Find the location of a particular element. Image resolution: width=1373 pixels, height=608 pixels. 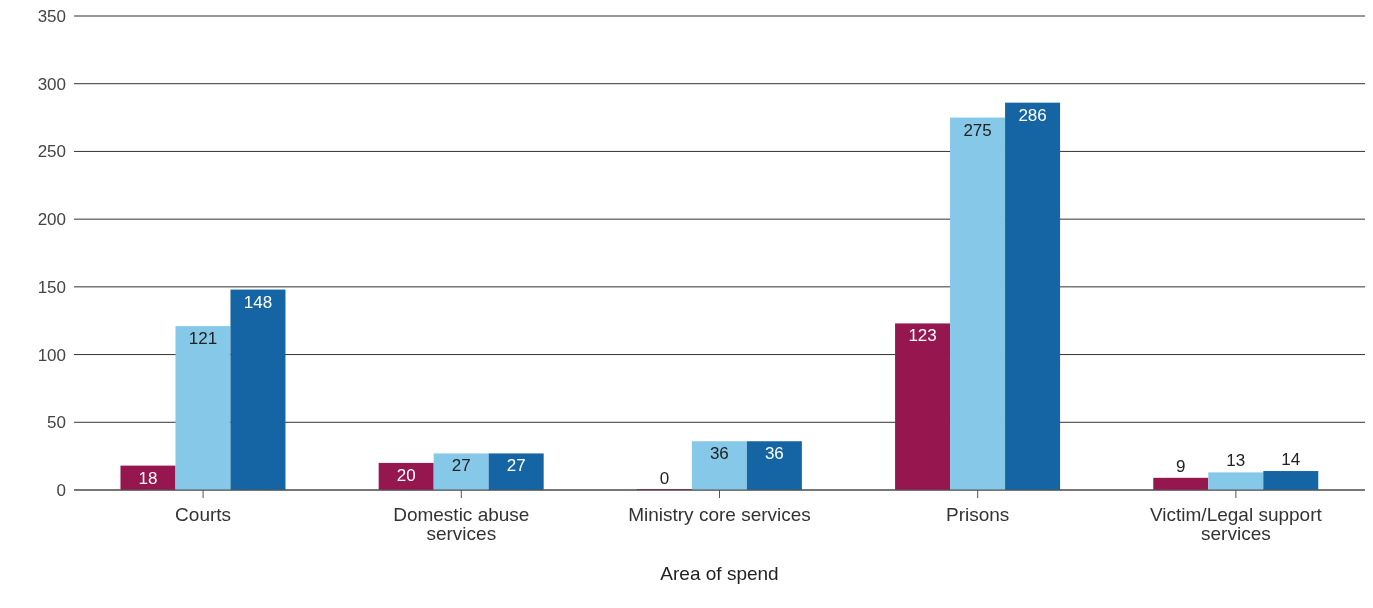

data-label: 20 is located at coordinates (406, 475).